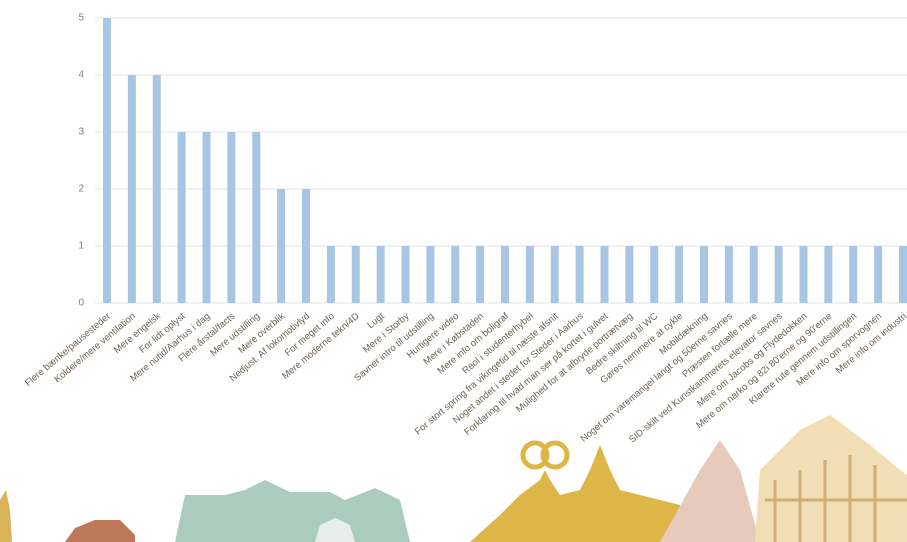  I want to click on y-tick-label: 4, so click(81, 75).